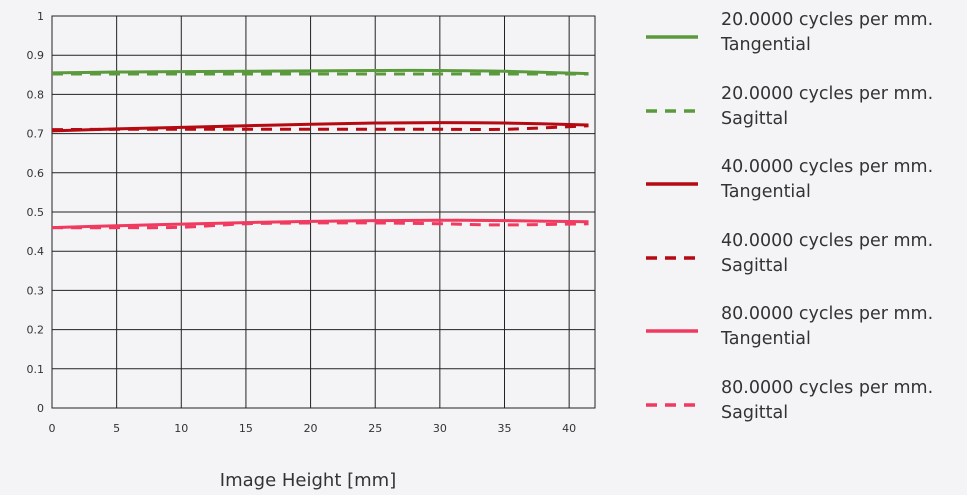  I want to click on x-tick-label: 20, so click(311, 428).